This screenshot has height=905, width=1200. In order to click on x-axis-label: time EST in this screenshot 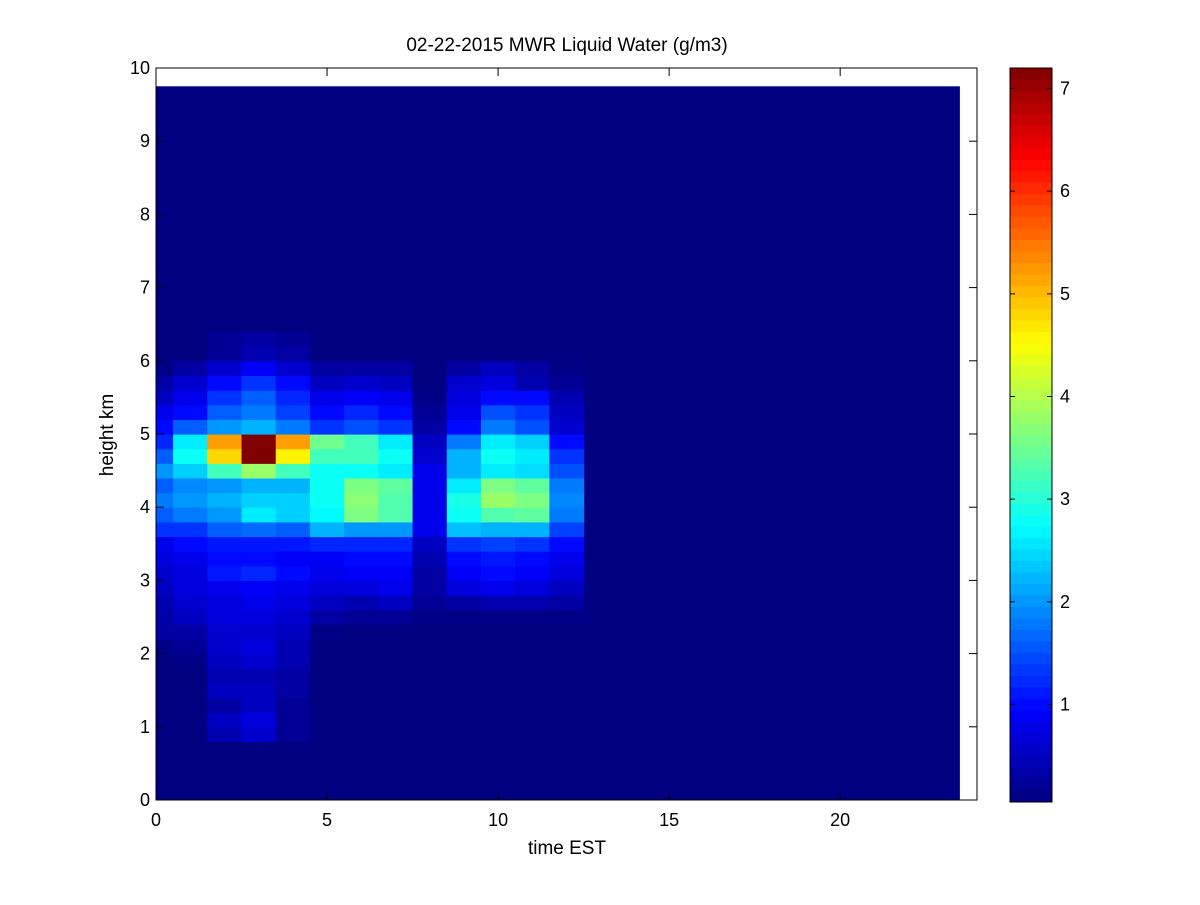, I will do `click(567, 848)`.